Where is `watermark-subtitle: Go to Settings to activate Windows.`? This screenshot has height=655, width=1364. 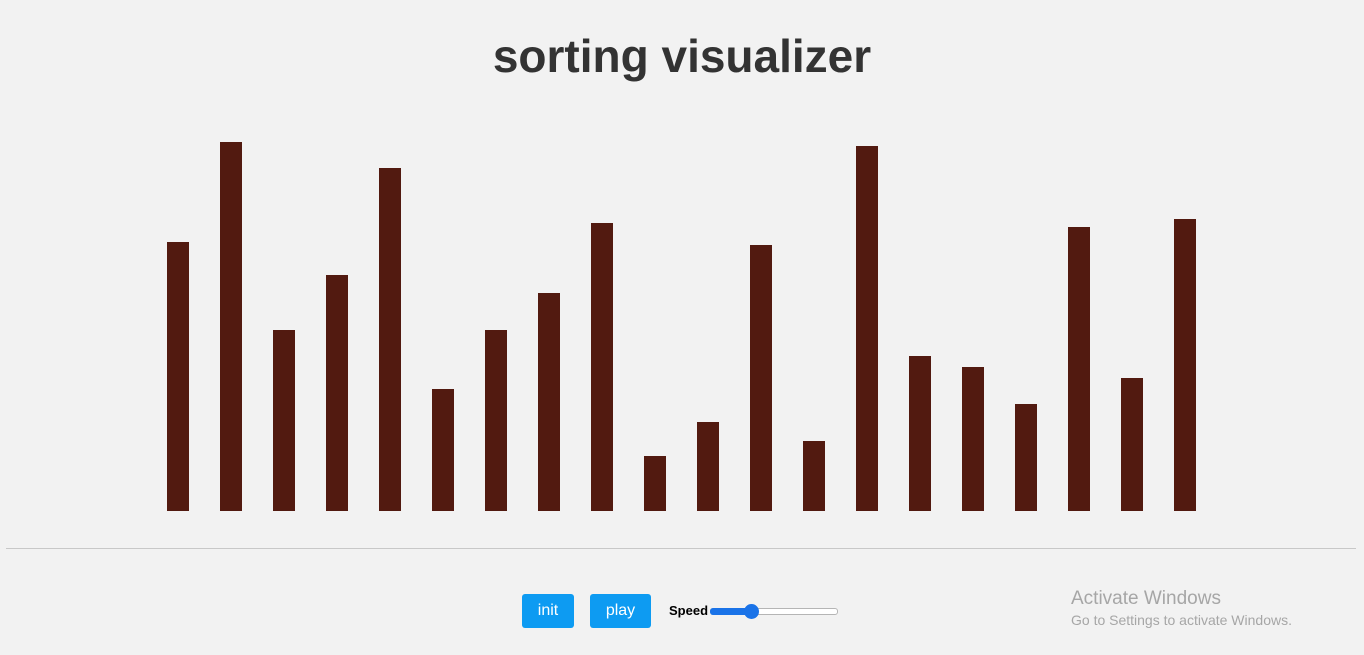 watermark-subtitle: Go to Settings to activate Windows. is located at coordinates (1181, 620).